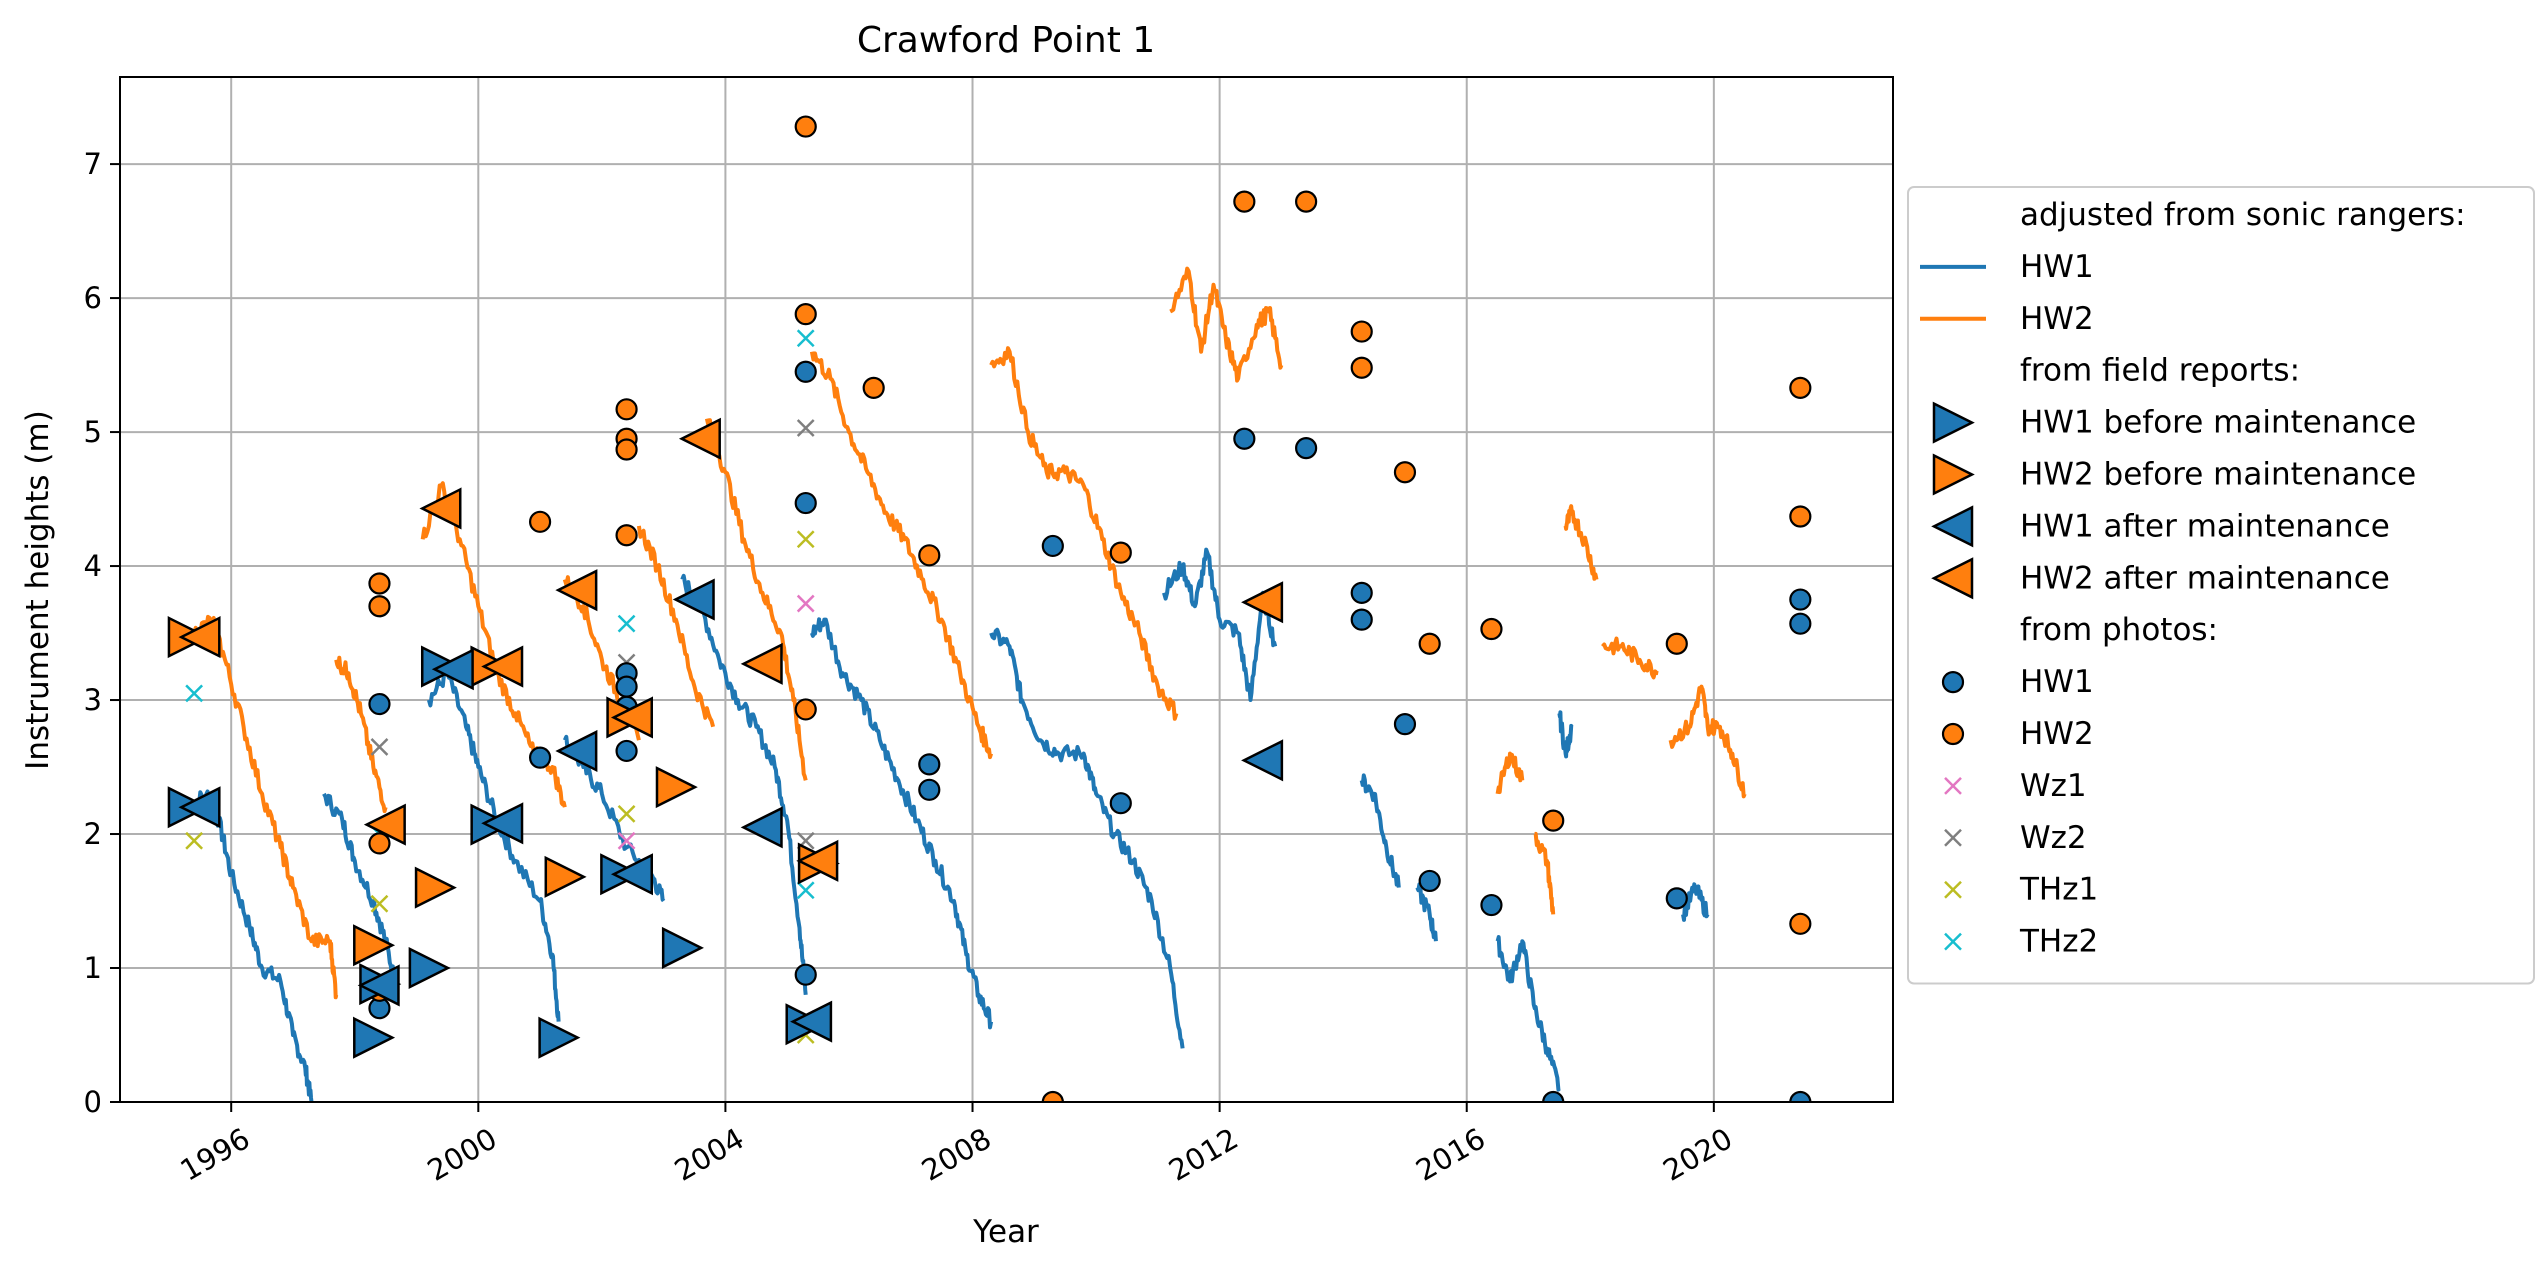 This screenshot has width=2547, height=1267. What do you see at coordinates (1953, 422) in the screenshot?
I see `legend-marker-hw1-before-maintenance` at bounding box center [1953, 422].